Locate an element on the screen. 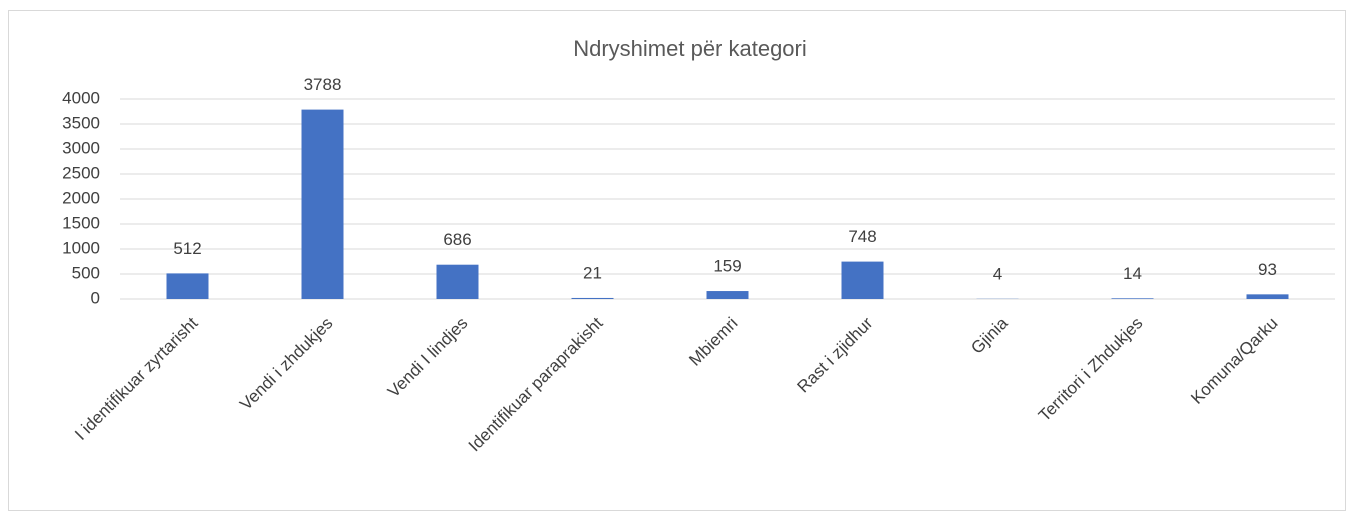  data-label: 748 is located at coordinates (862, 236).